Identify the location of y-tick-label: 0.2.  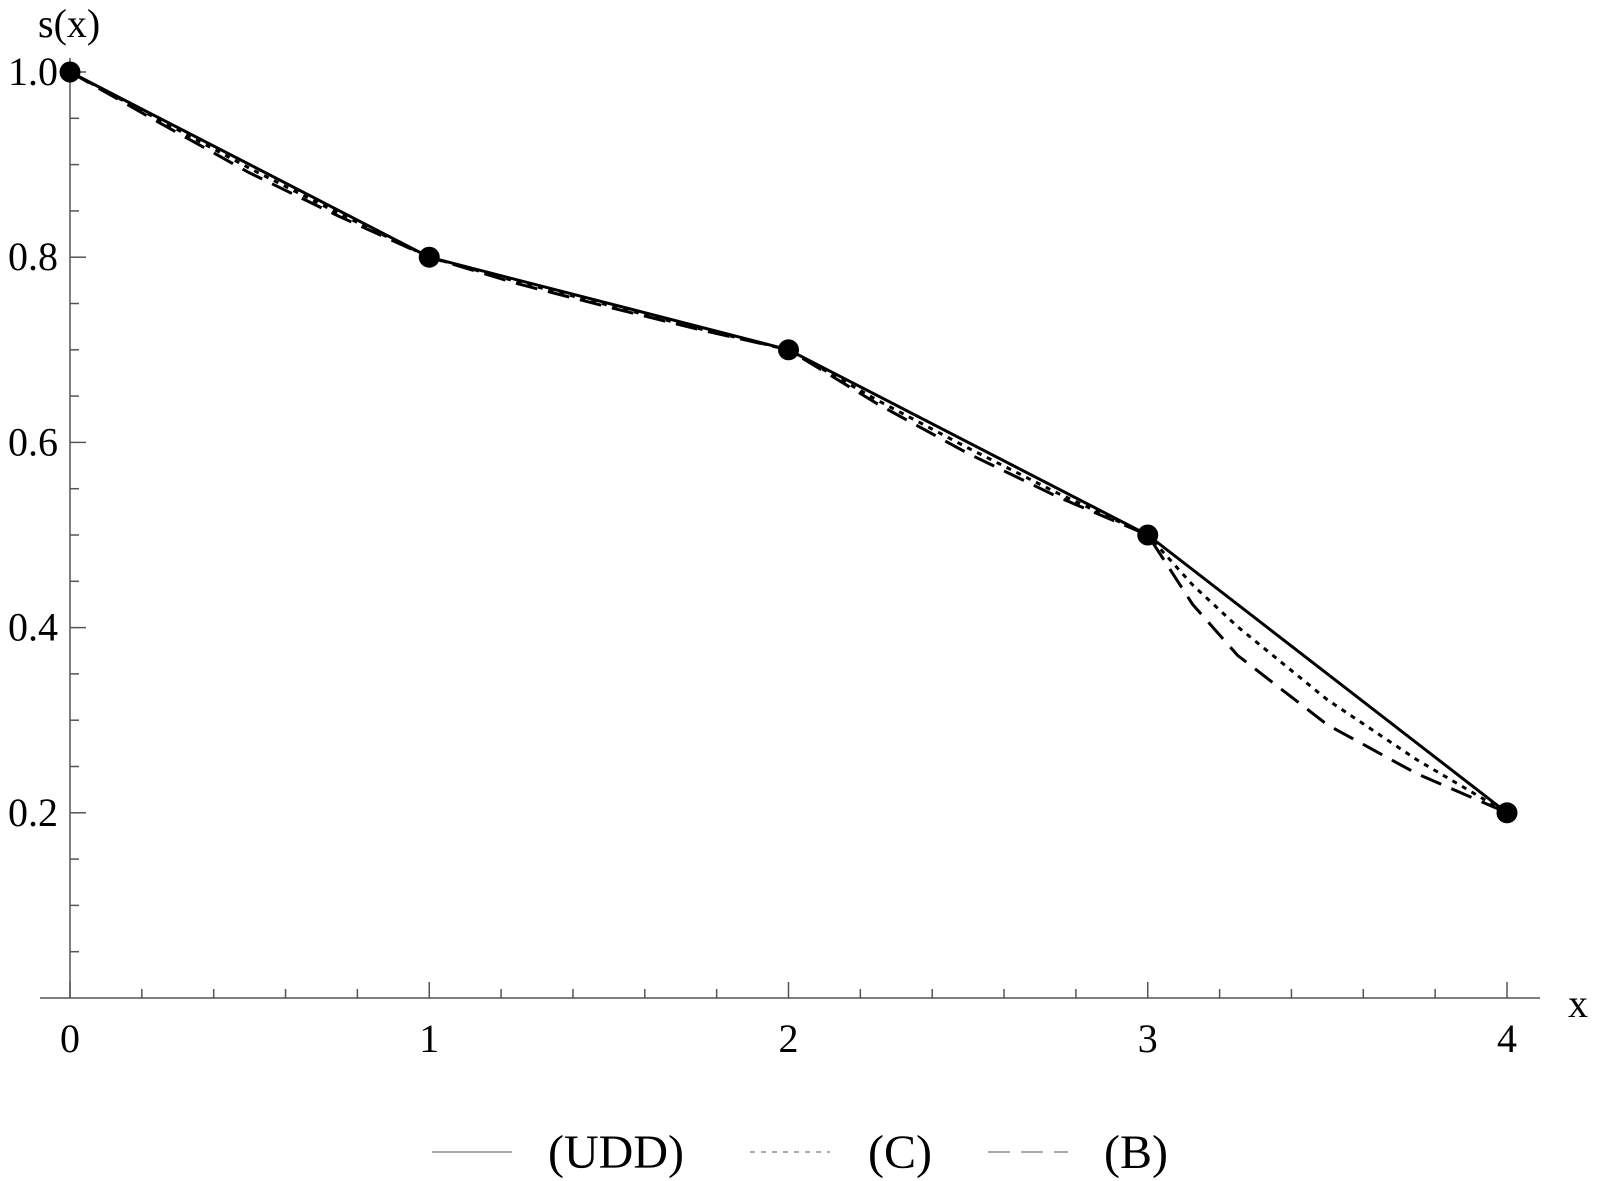
(33, 812).